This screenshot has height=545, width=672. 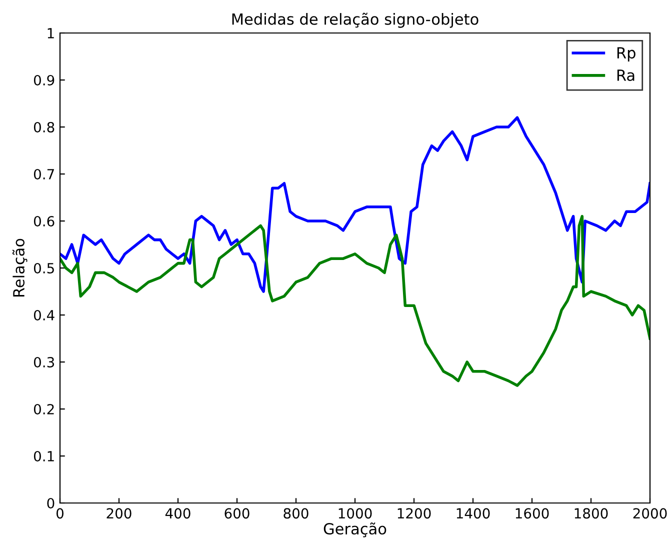 What do you see at coordinates (591, 513) in the screenshot?
I see `x-tick-label: 1800` at bounding box center [591, 513].